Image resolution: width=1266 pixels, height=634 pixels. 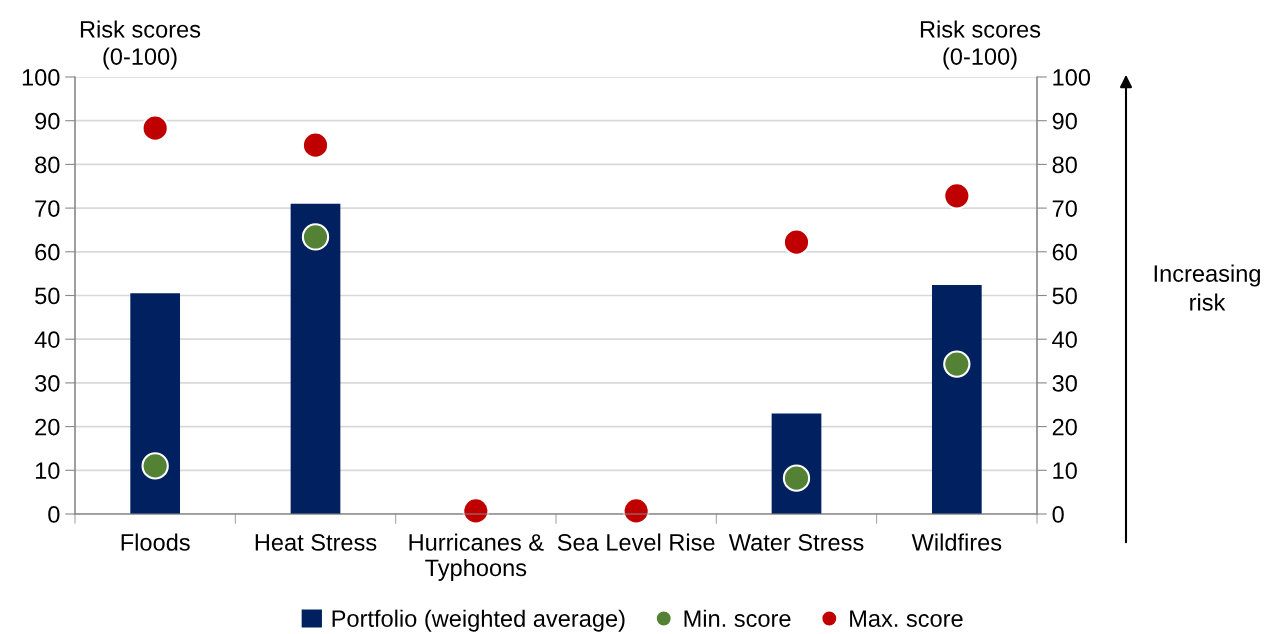 What do you see at coordinates (47, 339) in the screenshot?
I see `y-tick-label: 40` at bounding box center [47, 339].